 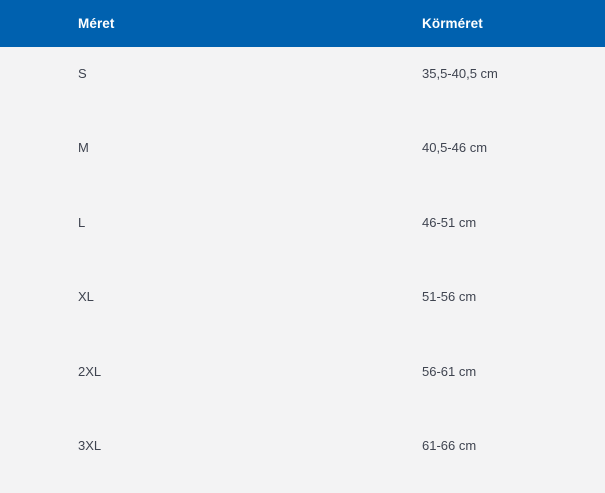 What do you see at coordinates (96, 23) in the screenshot?
I see `column-header-size: Méret` at bounding box center [96, 23].